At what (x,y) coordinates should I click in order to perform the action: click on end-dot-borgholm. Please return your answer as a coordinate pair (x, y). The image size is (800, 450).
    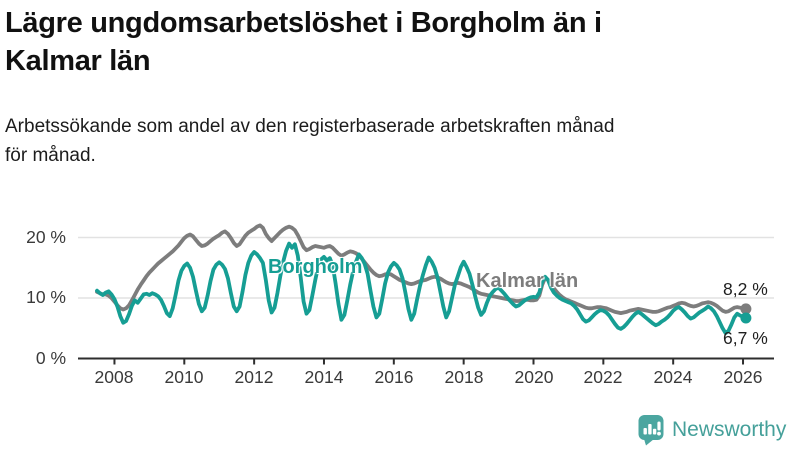
    Looking at the image, I should click on (746, 318).